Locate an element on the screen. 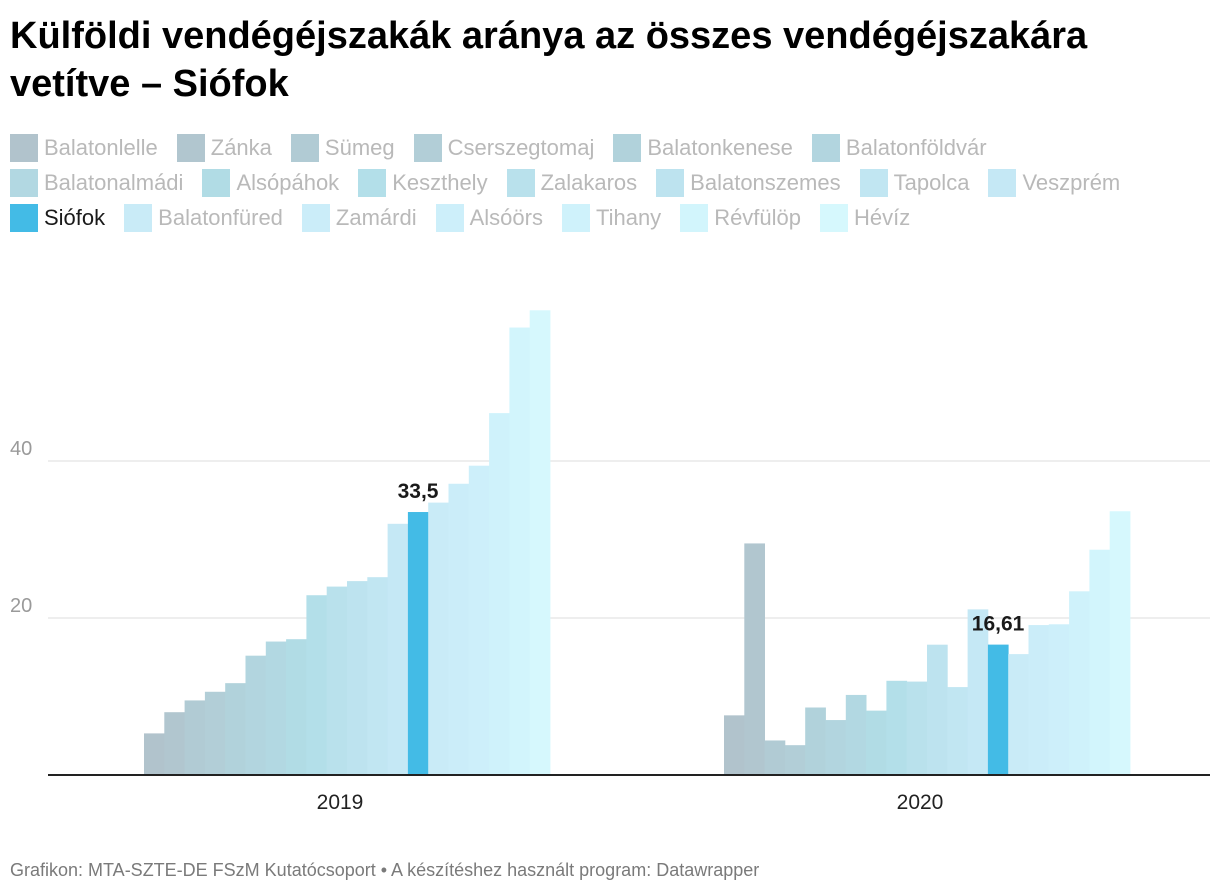 Image resolution: width=1220 pixels, height=896 pixels. x-tick-label: 2019 is located at coordinates (340, 802).